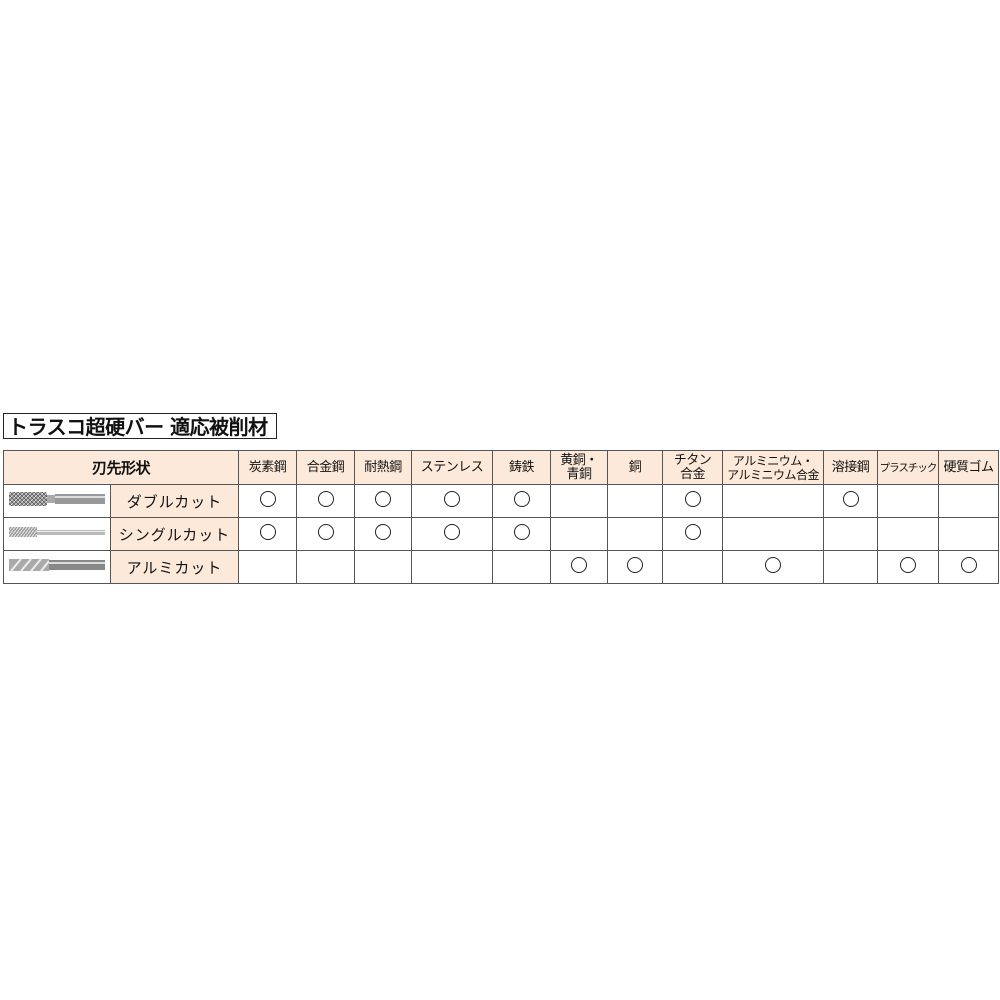 The width and height of the screenshot is (1000, 1000). What do you see at coordinates (452, 467) in the screenshot?
I see `header-material: ステンレス` at bounding box center [452, 467].